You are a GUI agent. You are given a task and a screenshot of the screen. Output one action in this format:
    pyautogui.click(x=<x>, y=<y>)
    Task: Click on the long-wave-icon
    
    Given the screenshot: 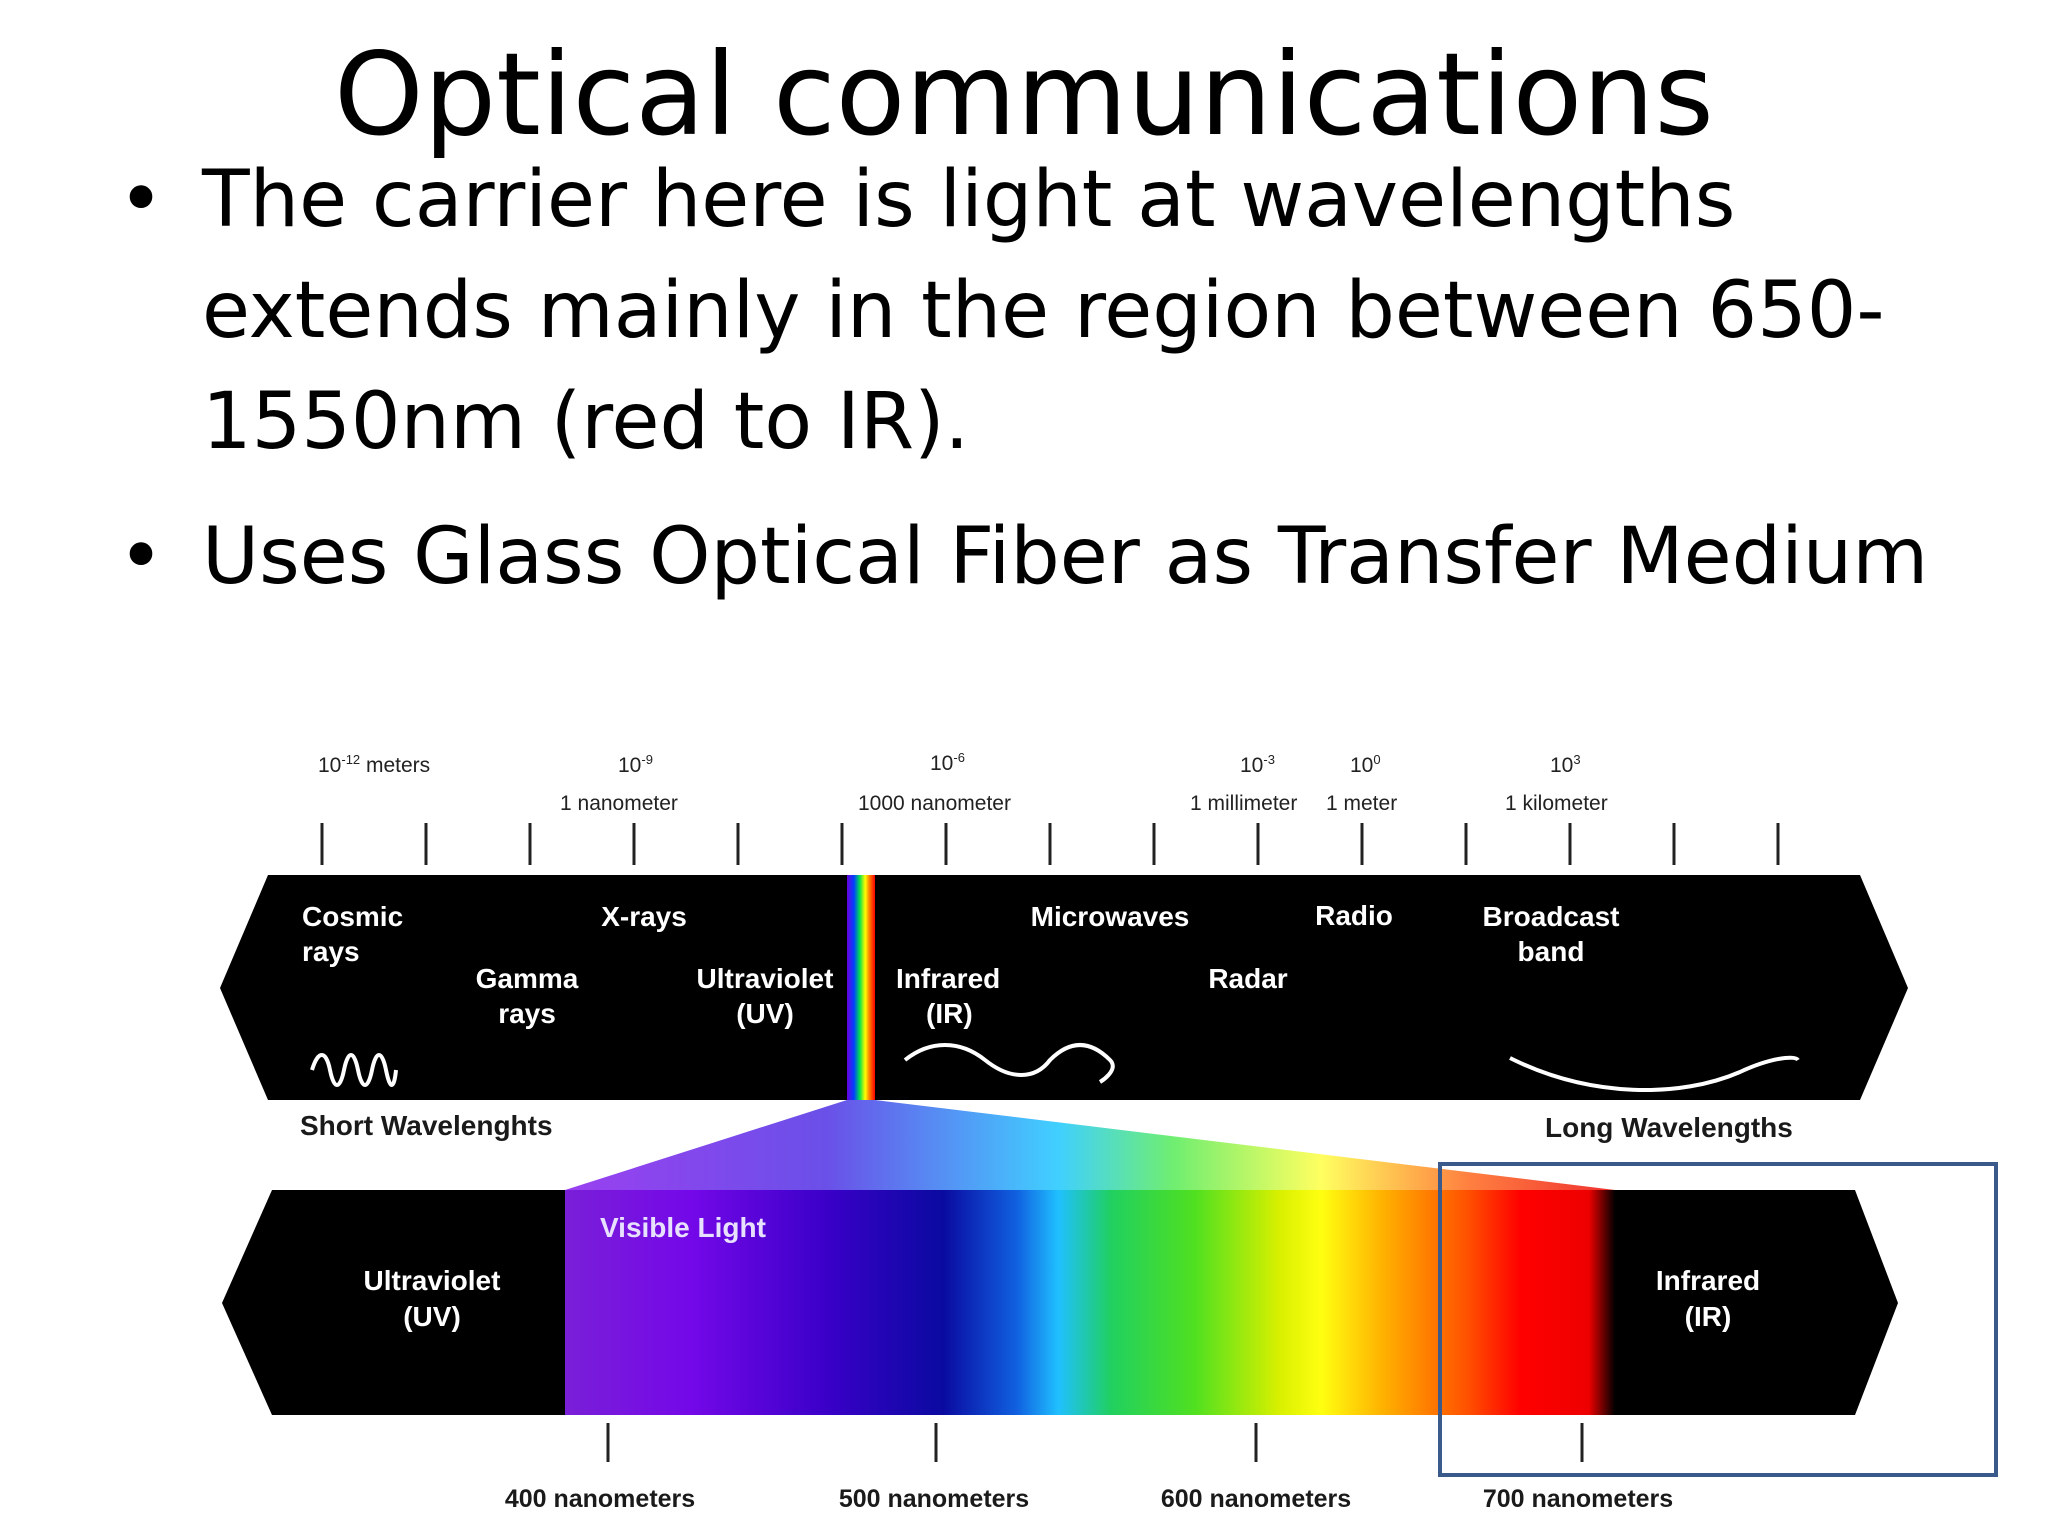 What is the action you would take?
    pyautogui.click(x=1654, y=1074)
    